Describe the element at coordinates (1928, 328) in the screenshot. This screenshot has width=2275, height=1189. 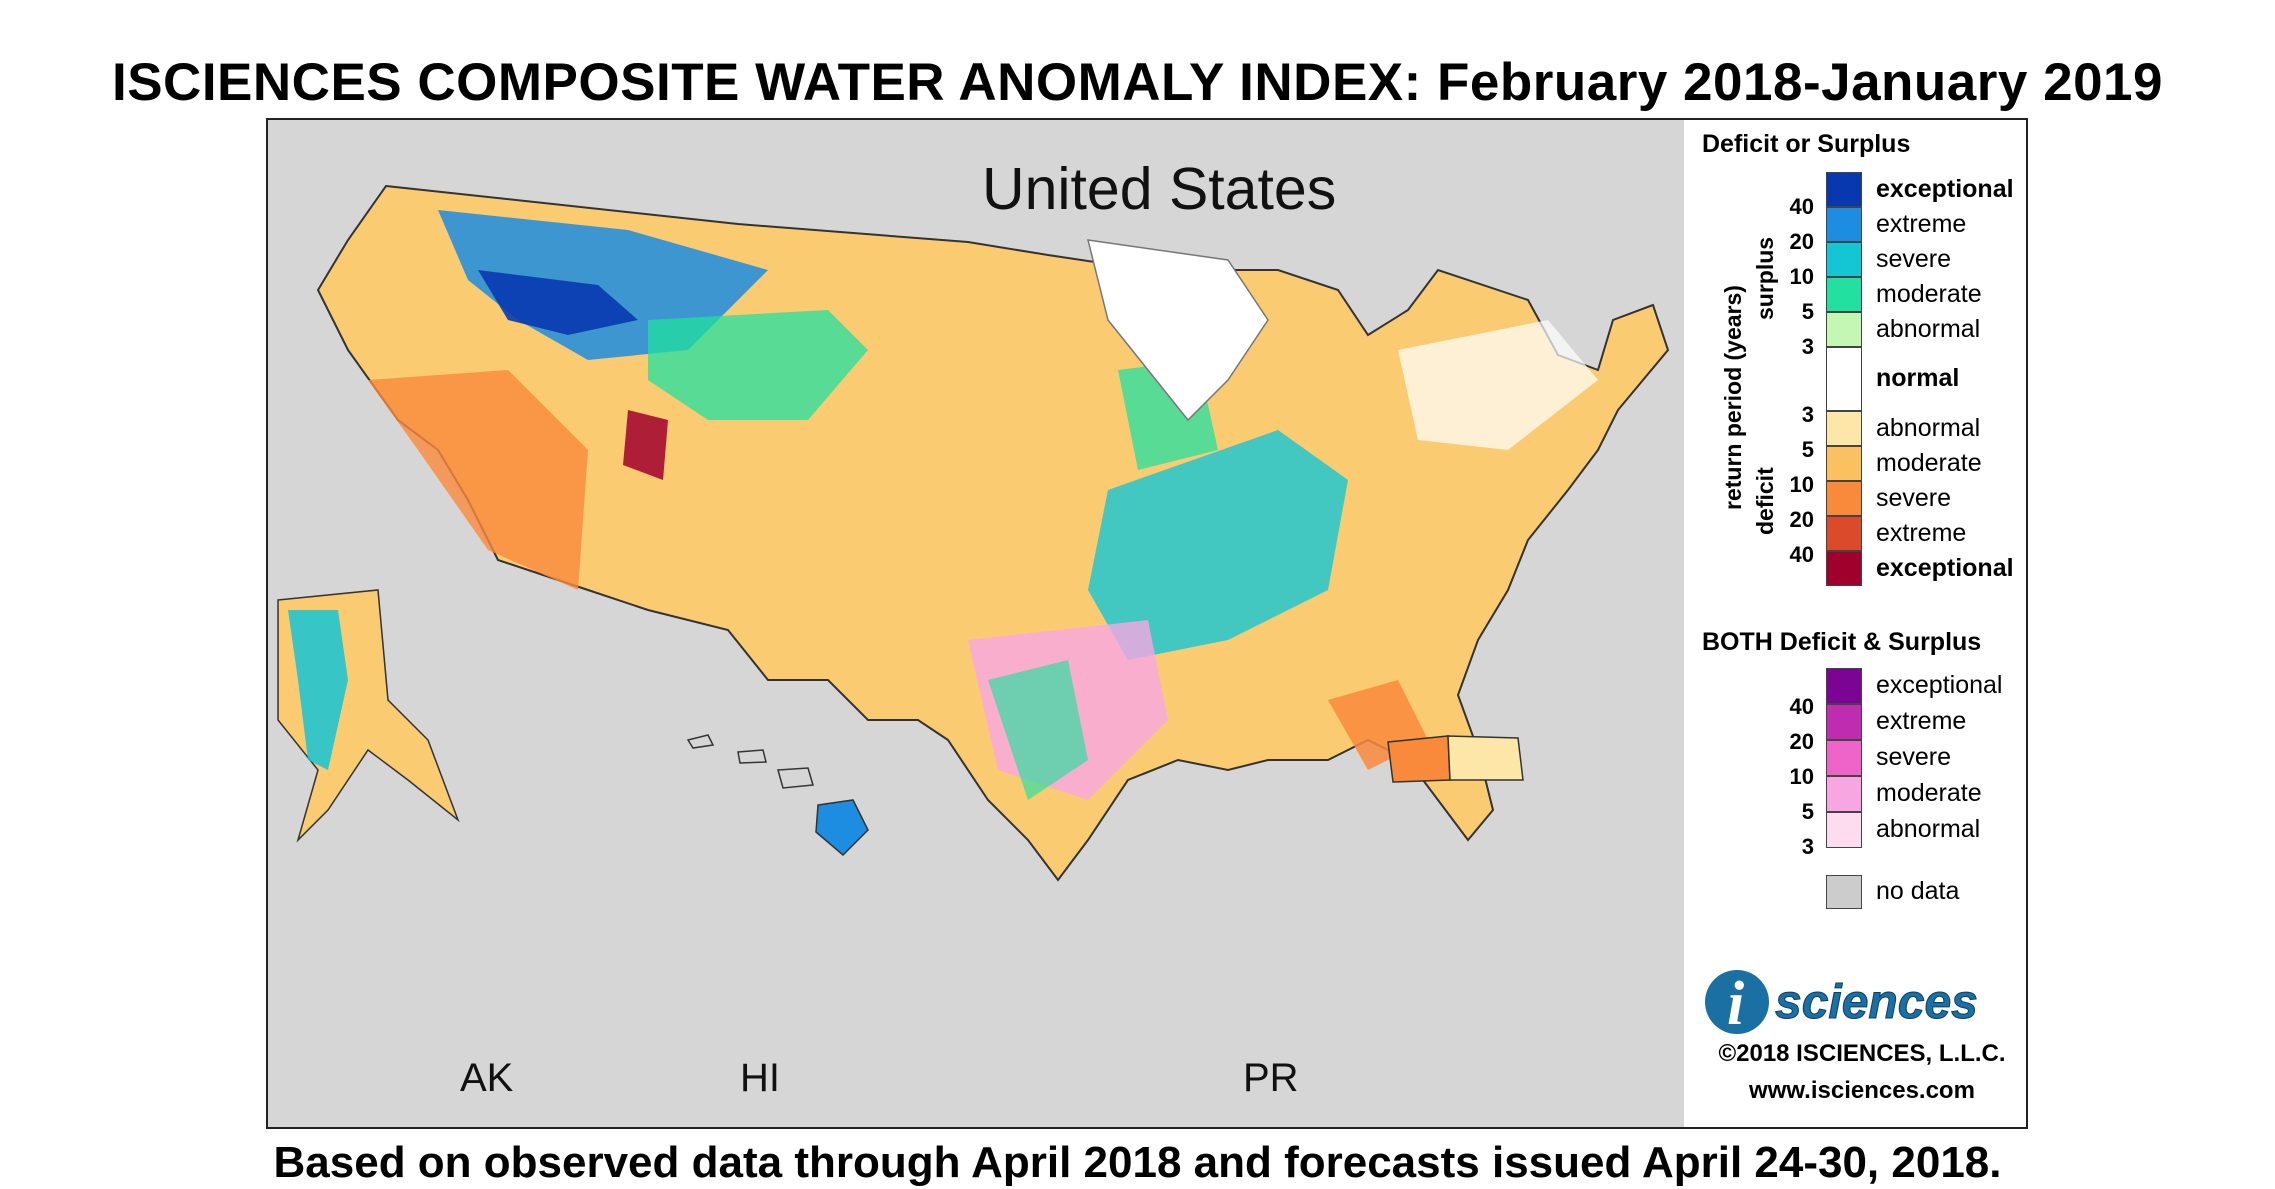
I see `surplus-abnormal-label: abnormal` at that location.